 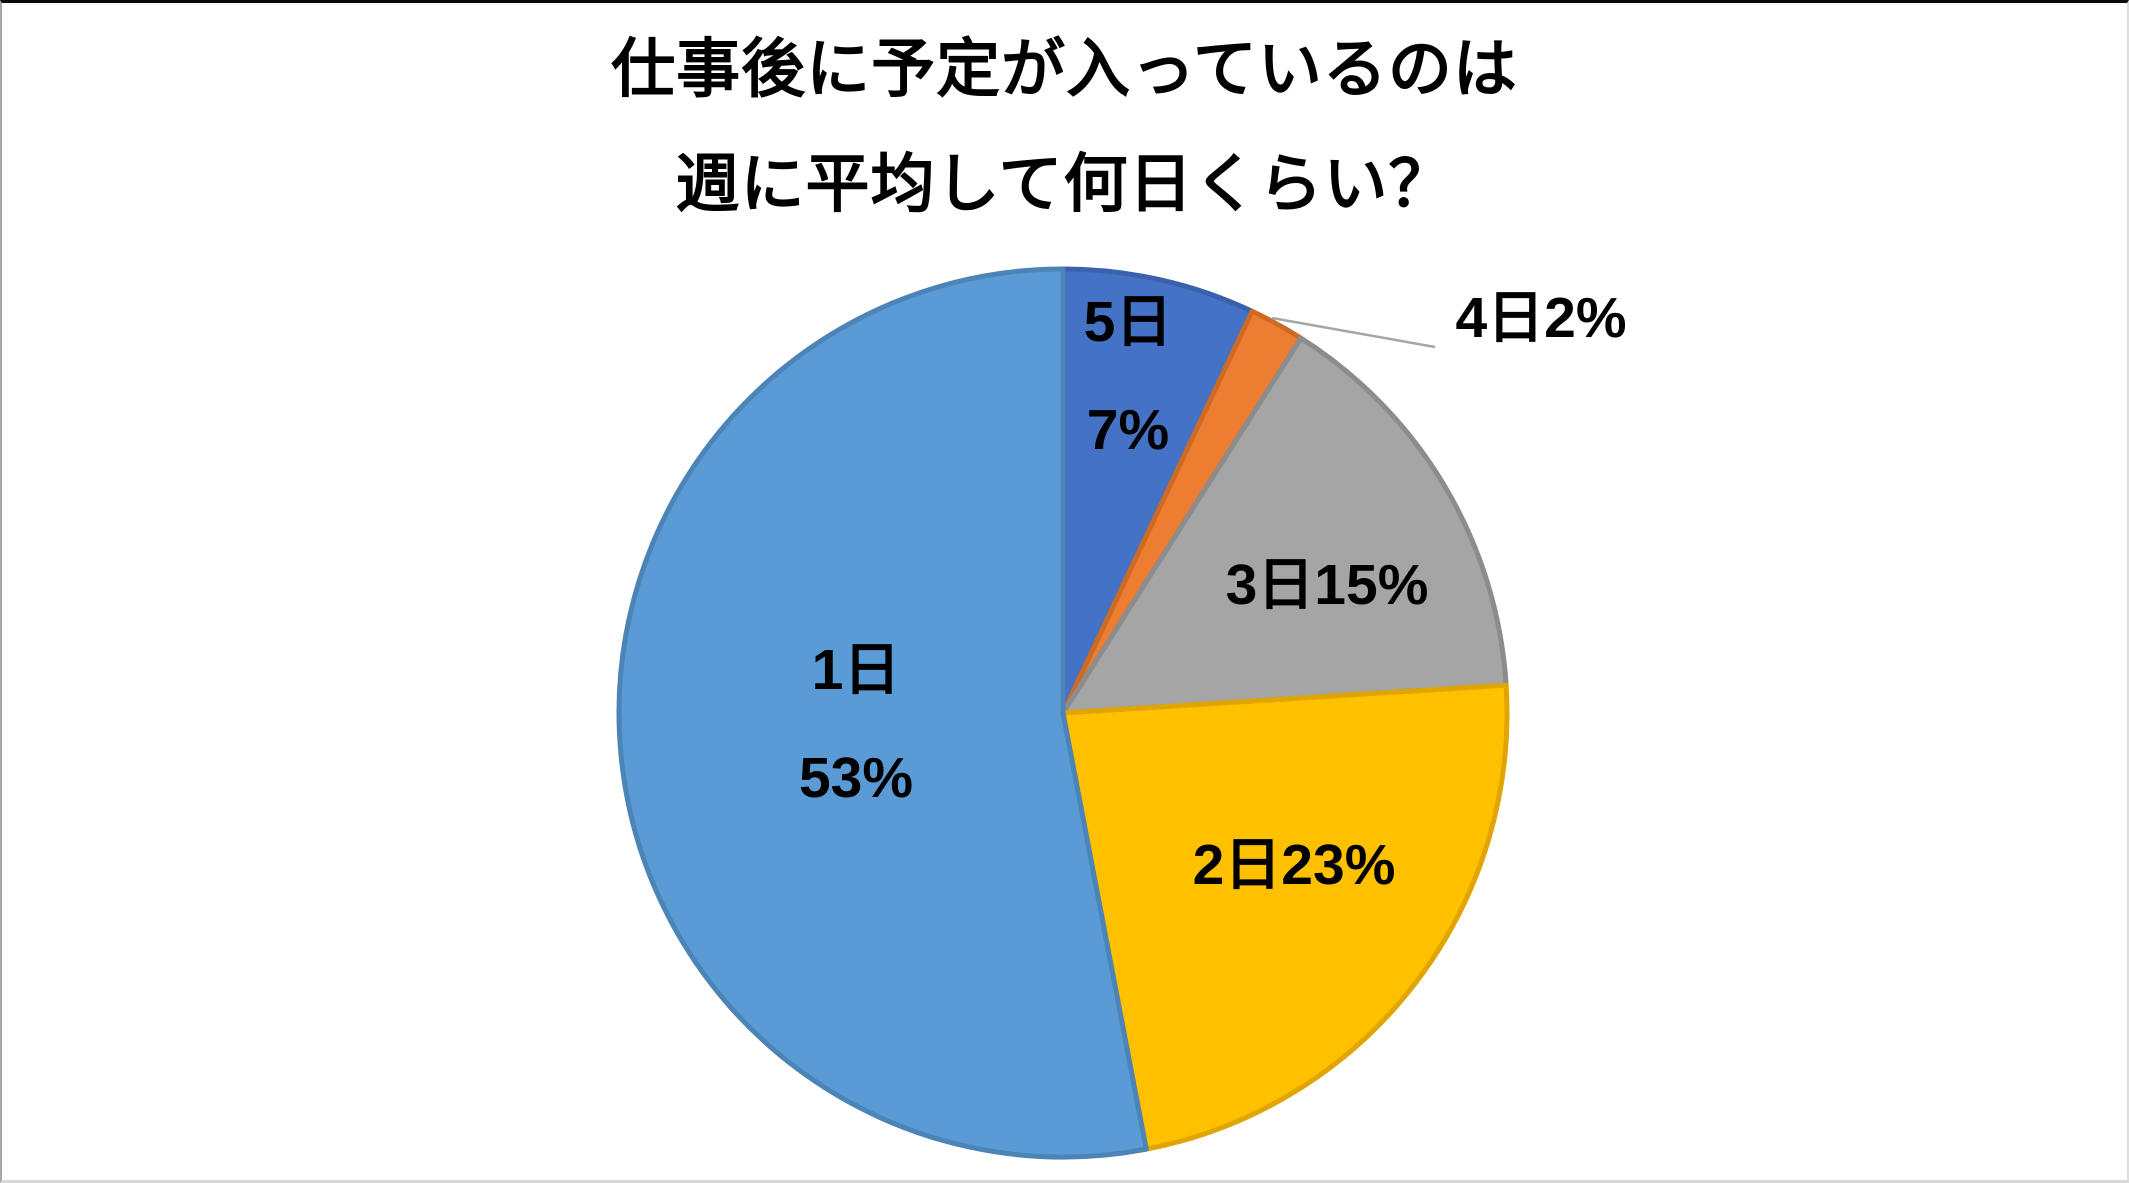 I want to click on data-label-2日-line1: 2日23%, so click(x=1294, y=865).